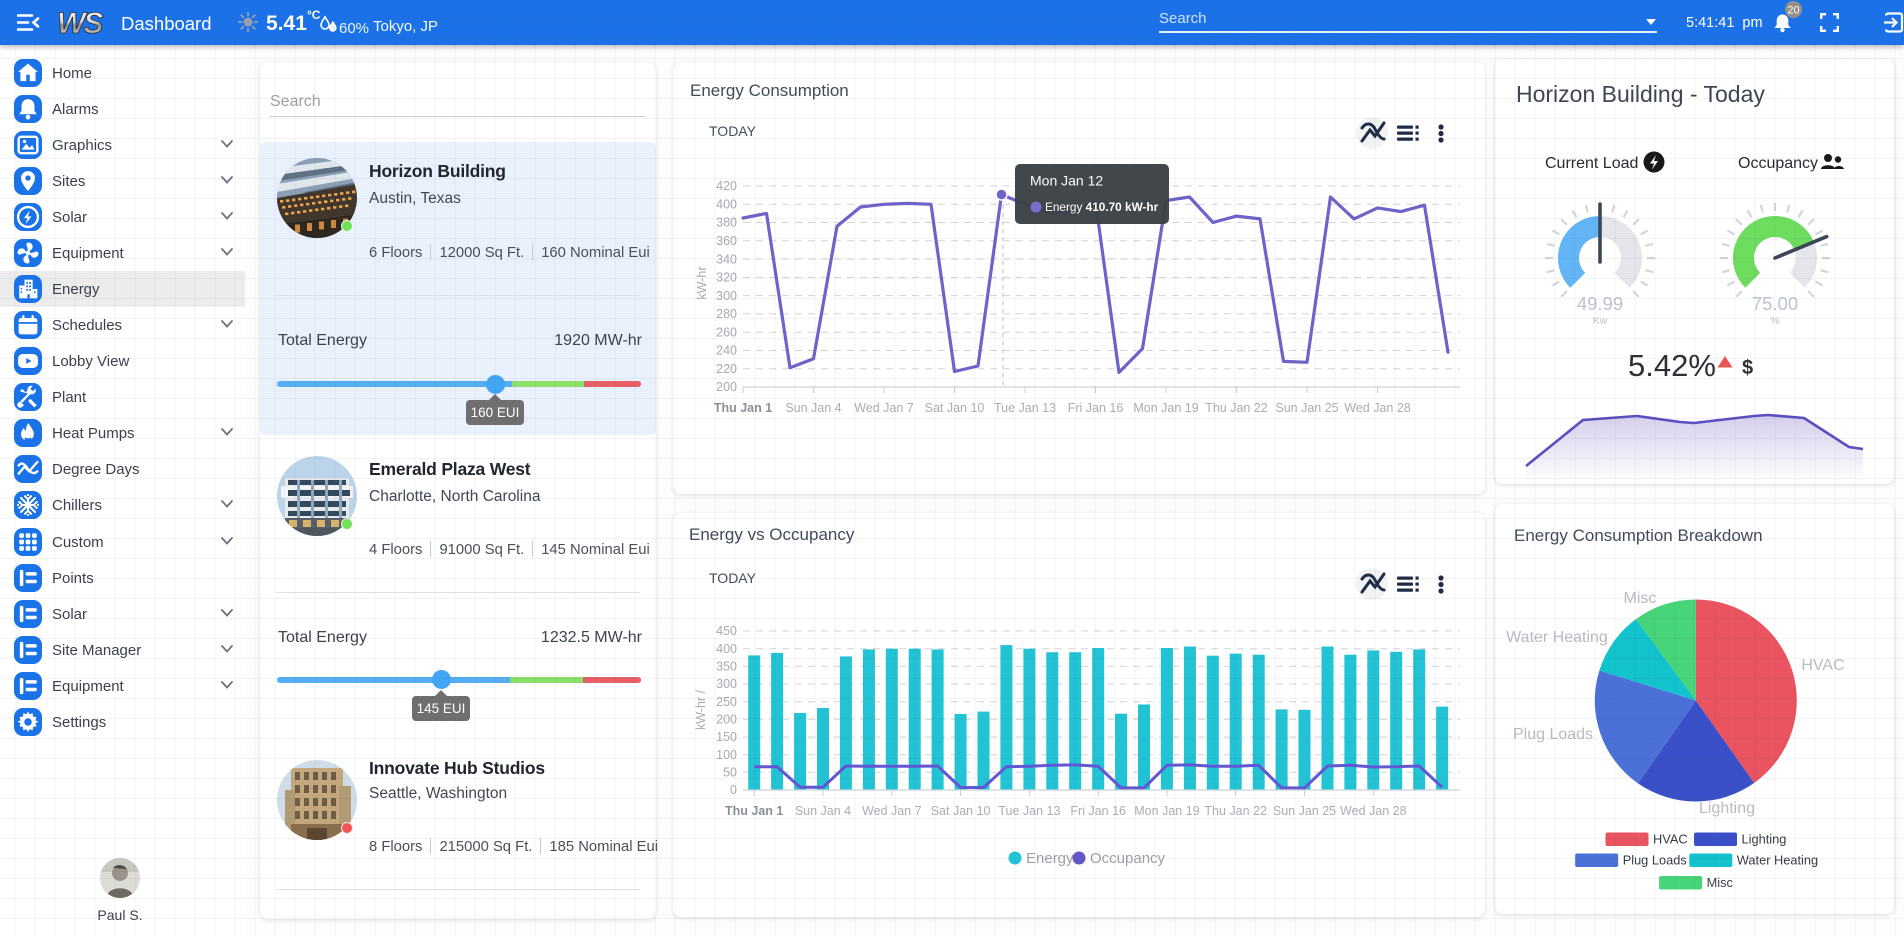 This screenshot has height=936, width=1904. Describe the element at coordinates (726, 278) in the screenshot. I see `svg-text: 320` at that location.